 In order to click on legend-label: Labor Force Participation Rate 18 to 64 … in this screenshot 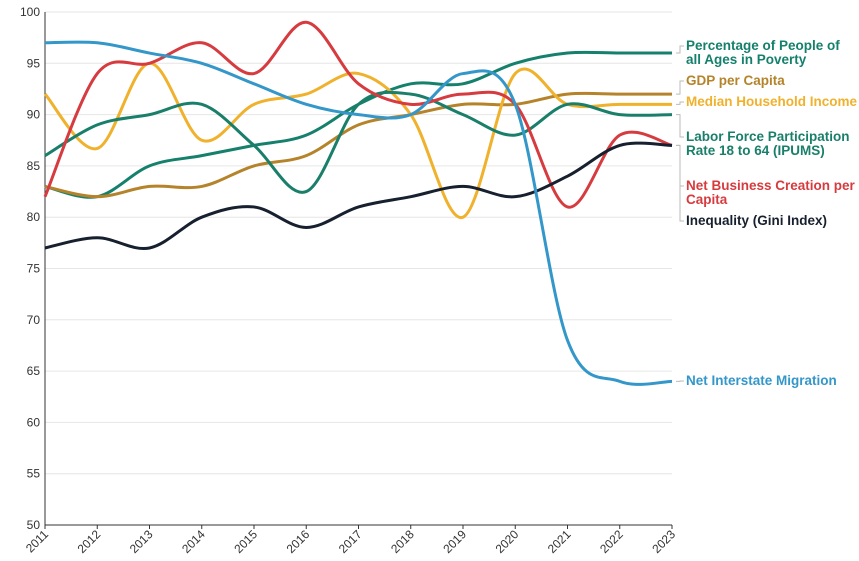, I will do `click(768, 143)`.